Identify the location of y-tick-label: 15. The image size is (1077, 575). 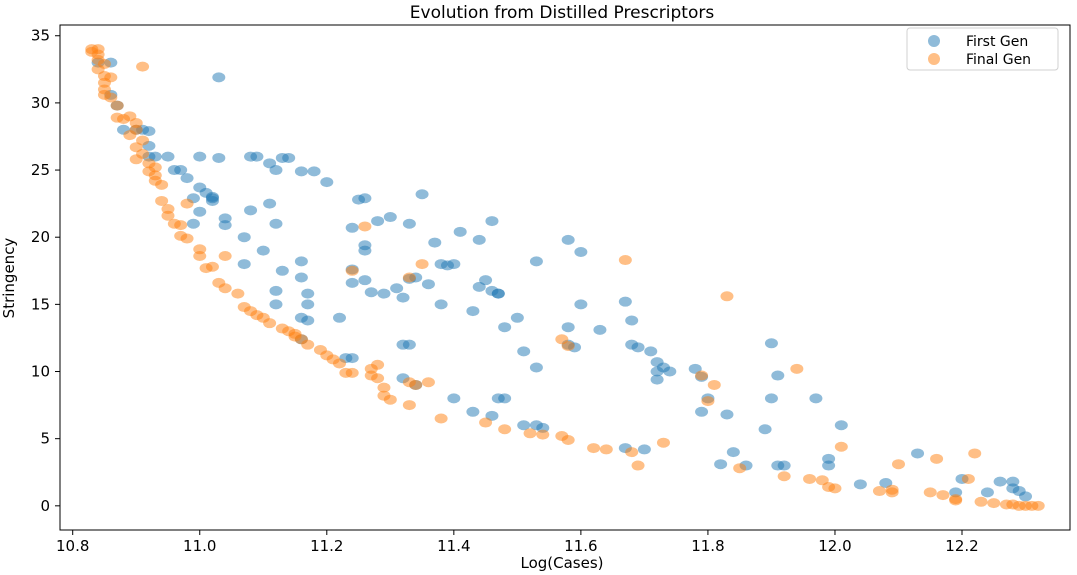
(40, 304).